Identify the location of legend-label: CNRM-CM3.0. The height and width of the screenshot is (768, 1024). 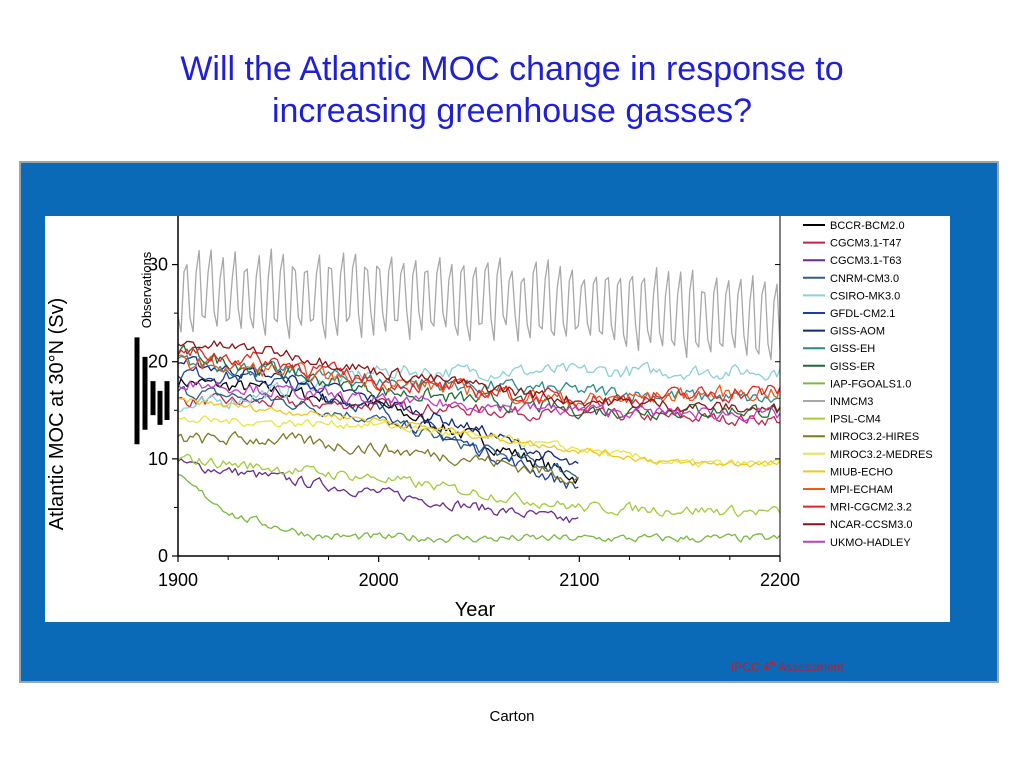
(864, 279).